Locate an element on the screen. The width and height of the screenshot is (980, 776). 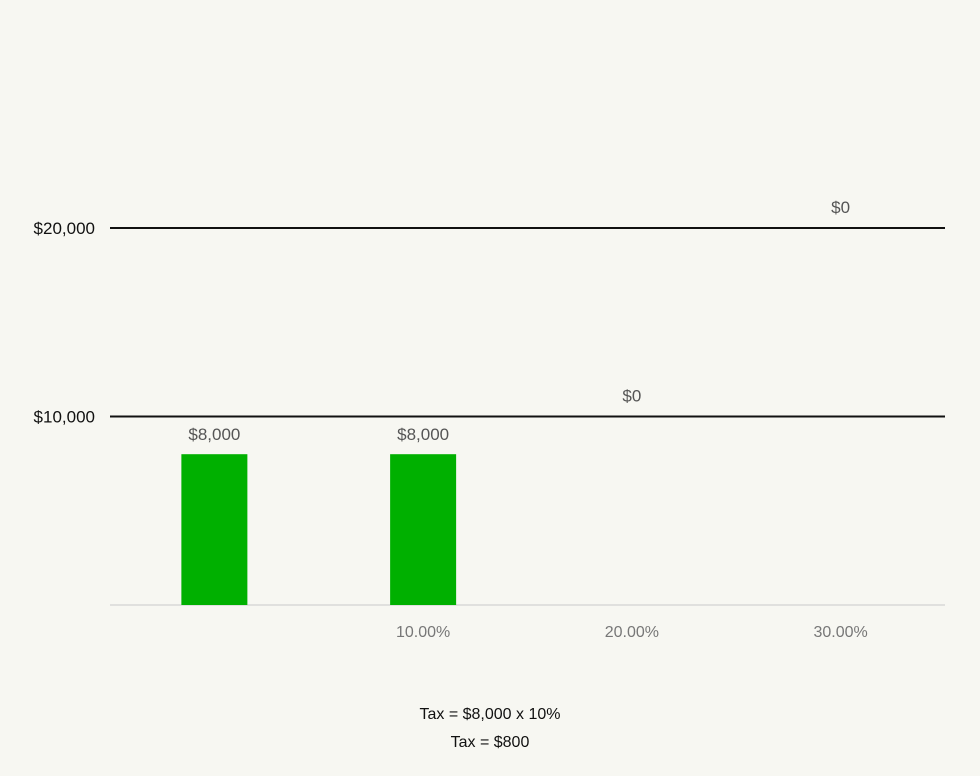
x-category-label: 10.00% is located at coordinates (423, 632).